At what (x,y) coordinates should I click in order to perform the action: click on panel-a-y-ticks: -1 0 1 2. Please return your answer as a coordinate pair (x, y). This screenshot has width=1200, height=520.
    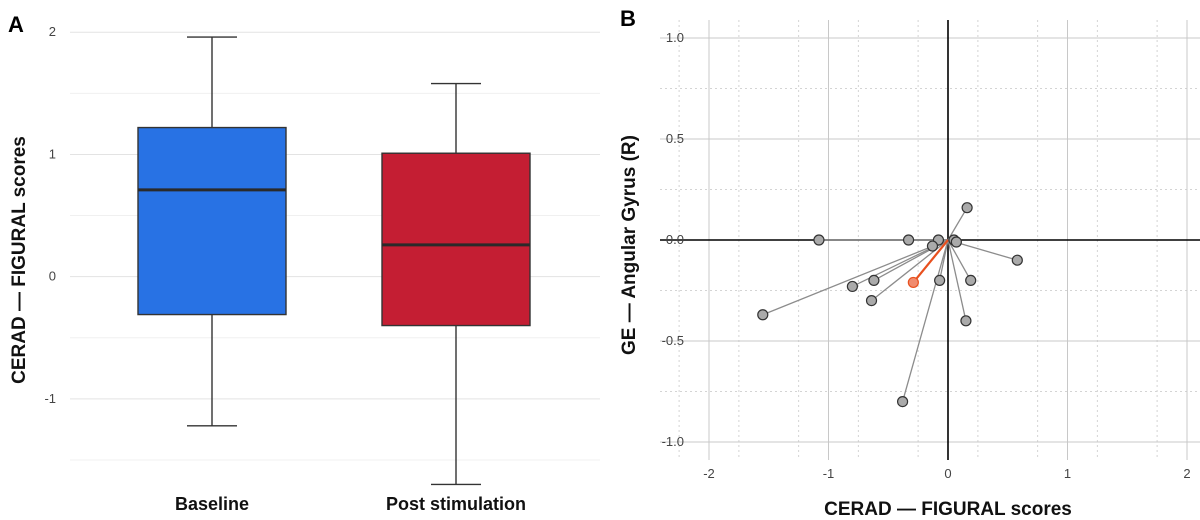
    Looking at the image, I should click on (50, 215).